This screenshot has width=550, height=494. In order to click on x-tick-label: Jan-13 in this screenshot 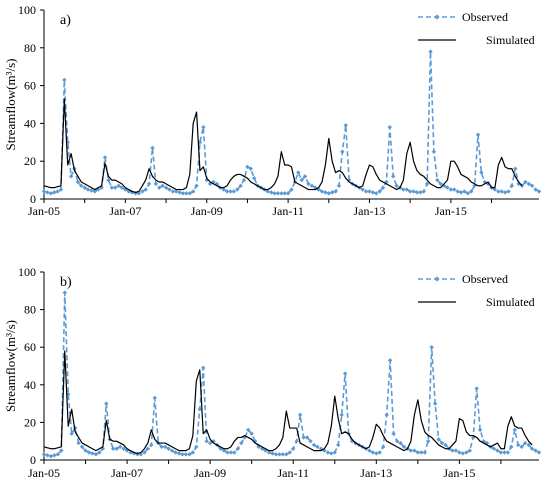, I will do `click(369, 211)`.